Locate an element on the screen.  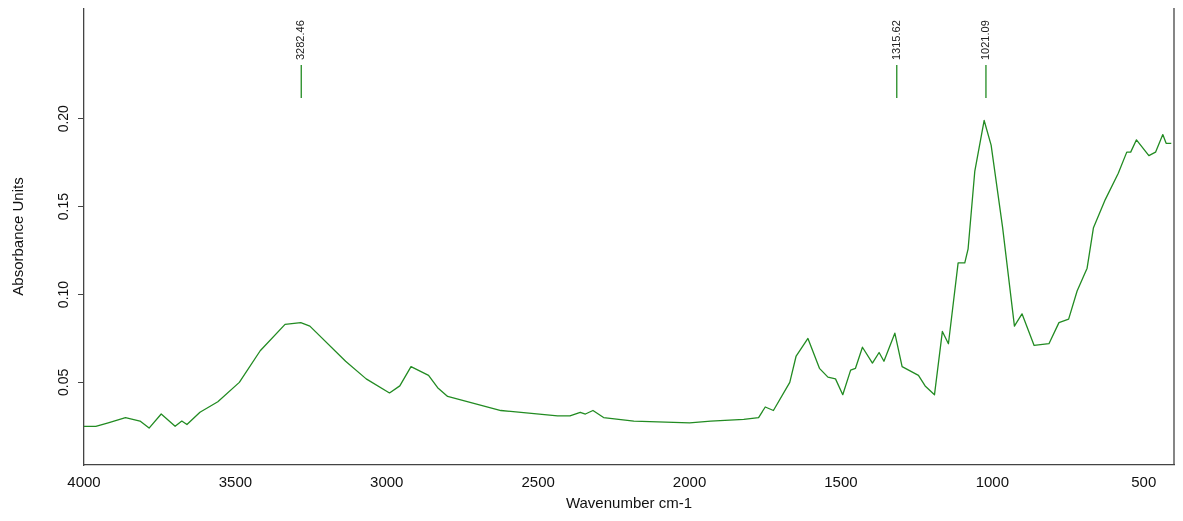
x-tick-label: 1500 is located at coordinates (841, 482).